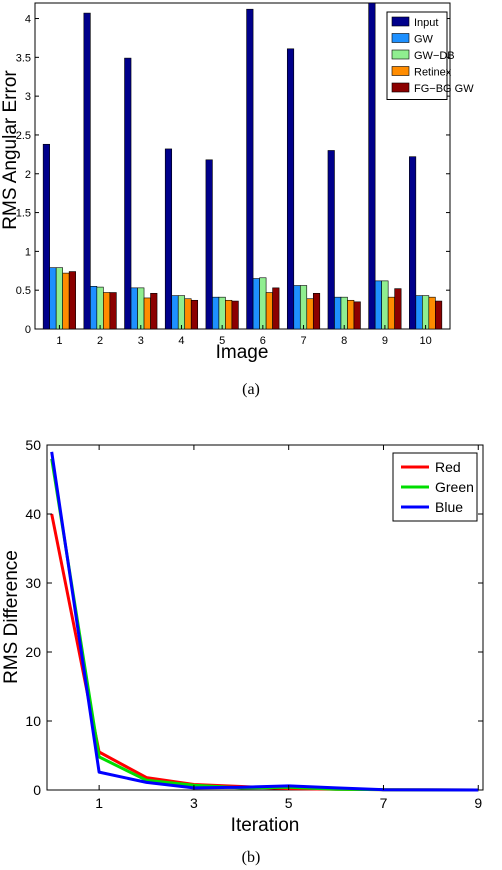 The width and height of the screenshot is (502, 870). Describe the element at coordinates (33, 721) in the screenshot. I see `y-tick-label-b: 10` at that location.